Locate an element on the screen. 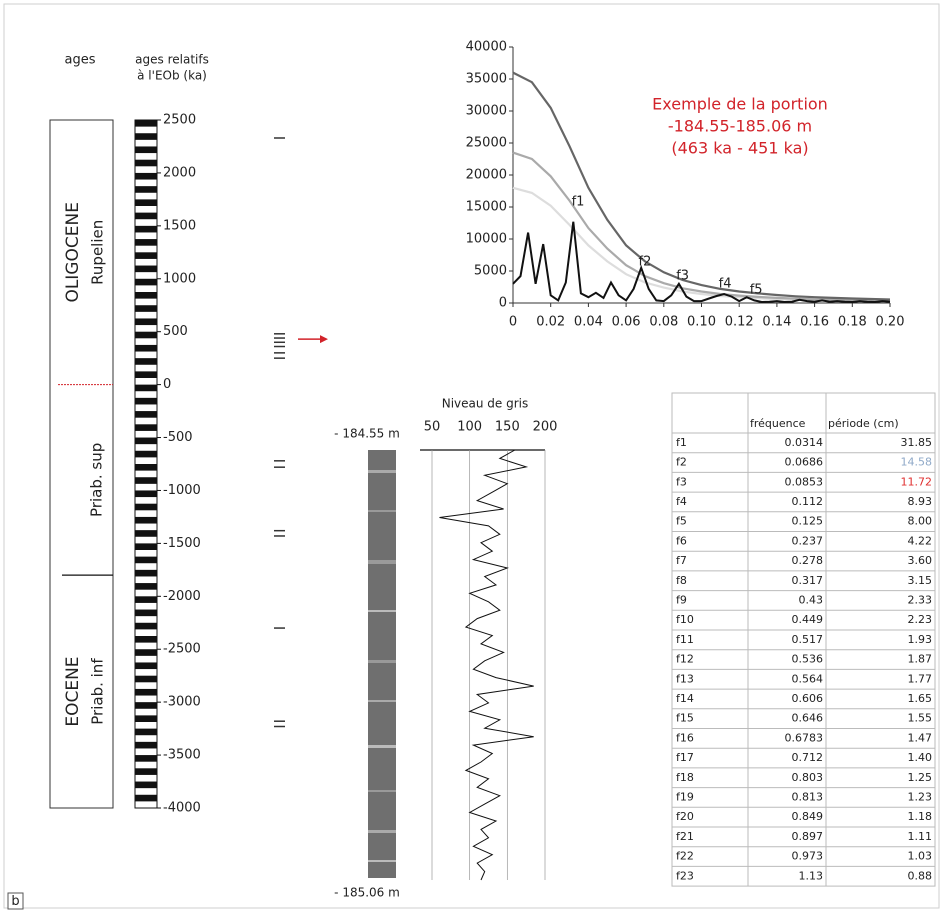  table-cell: f22 is located at coordinates (685, 856).